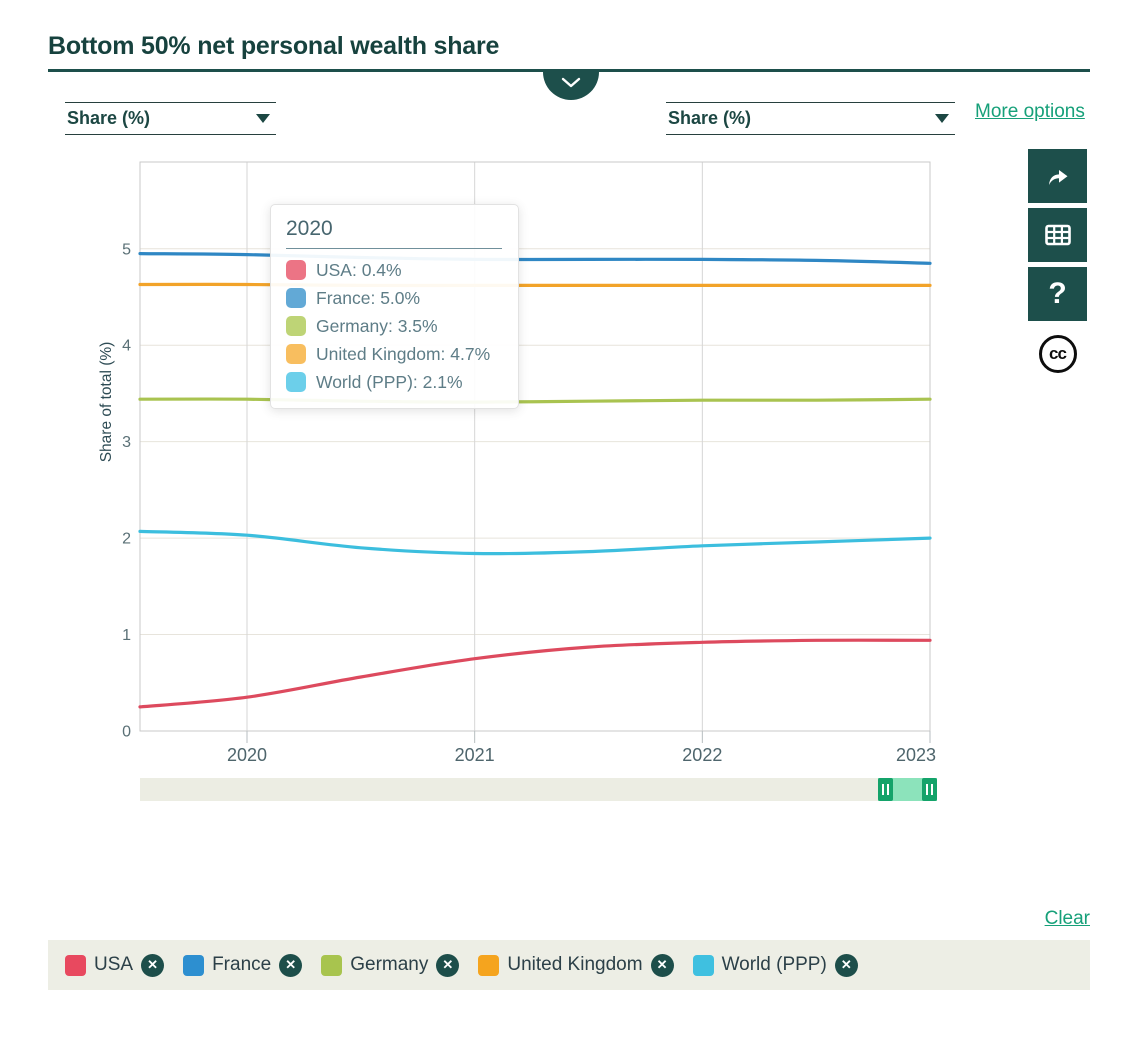 This screenshot has width=1136, height=1054. I want to click on slider-selected-range, so click(907, 789).